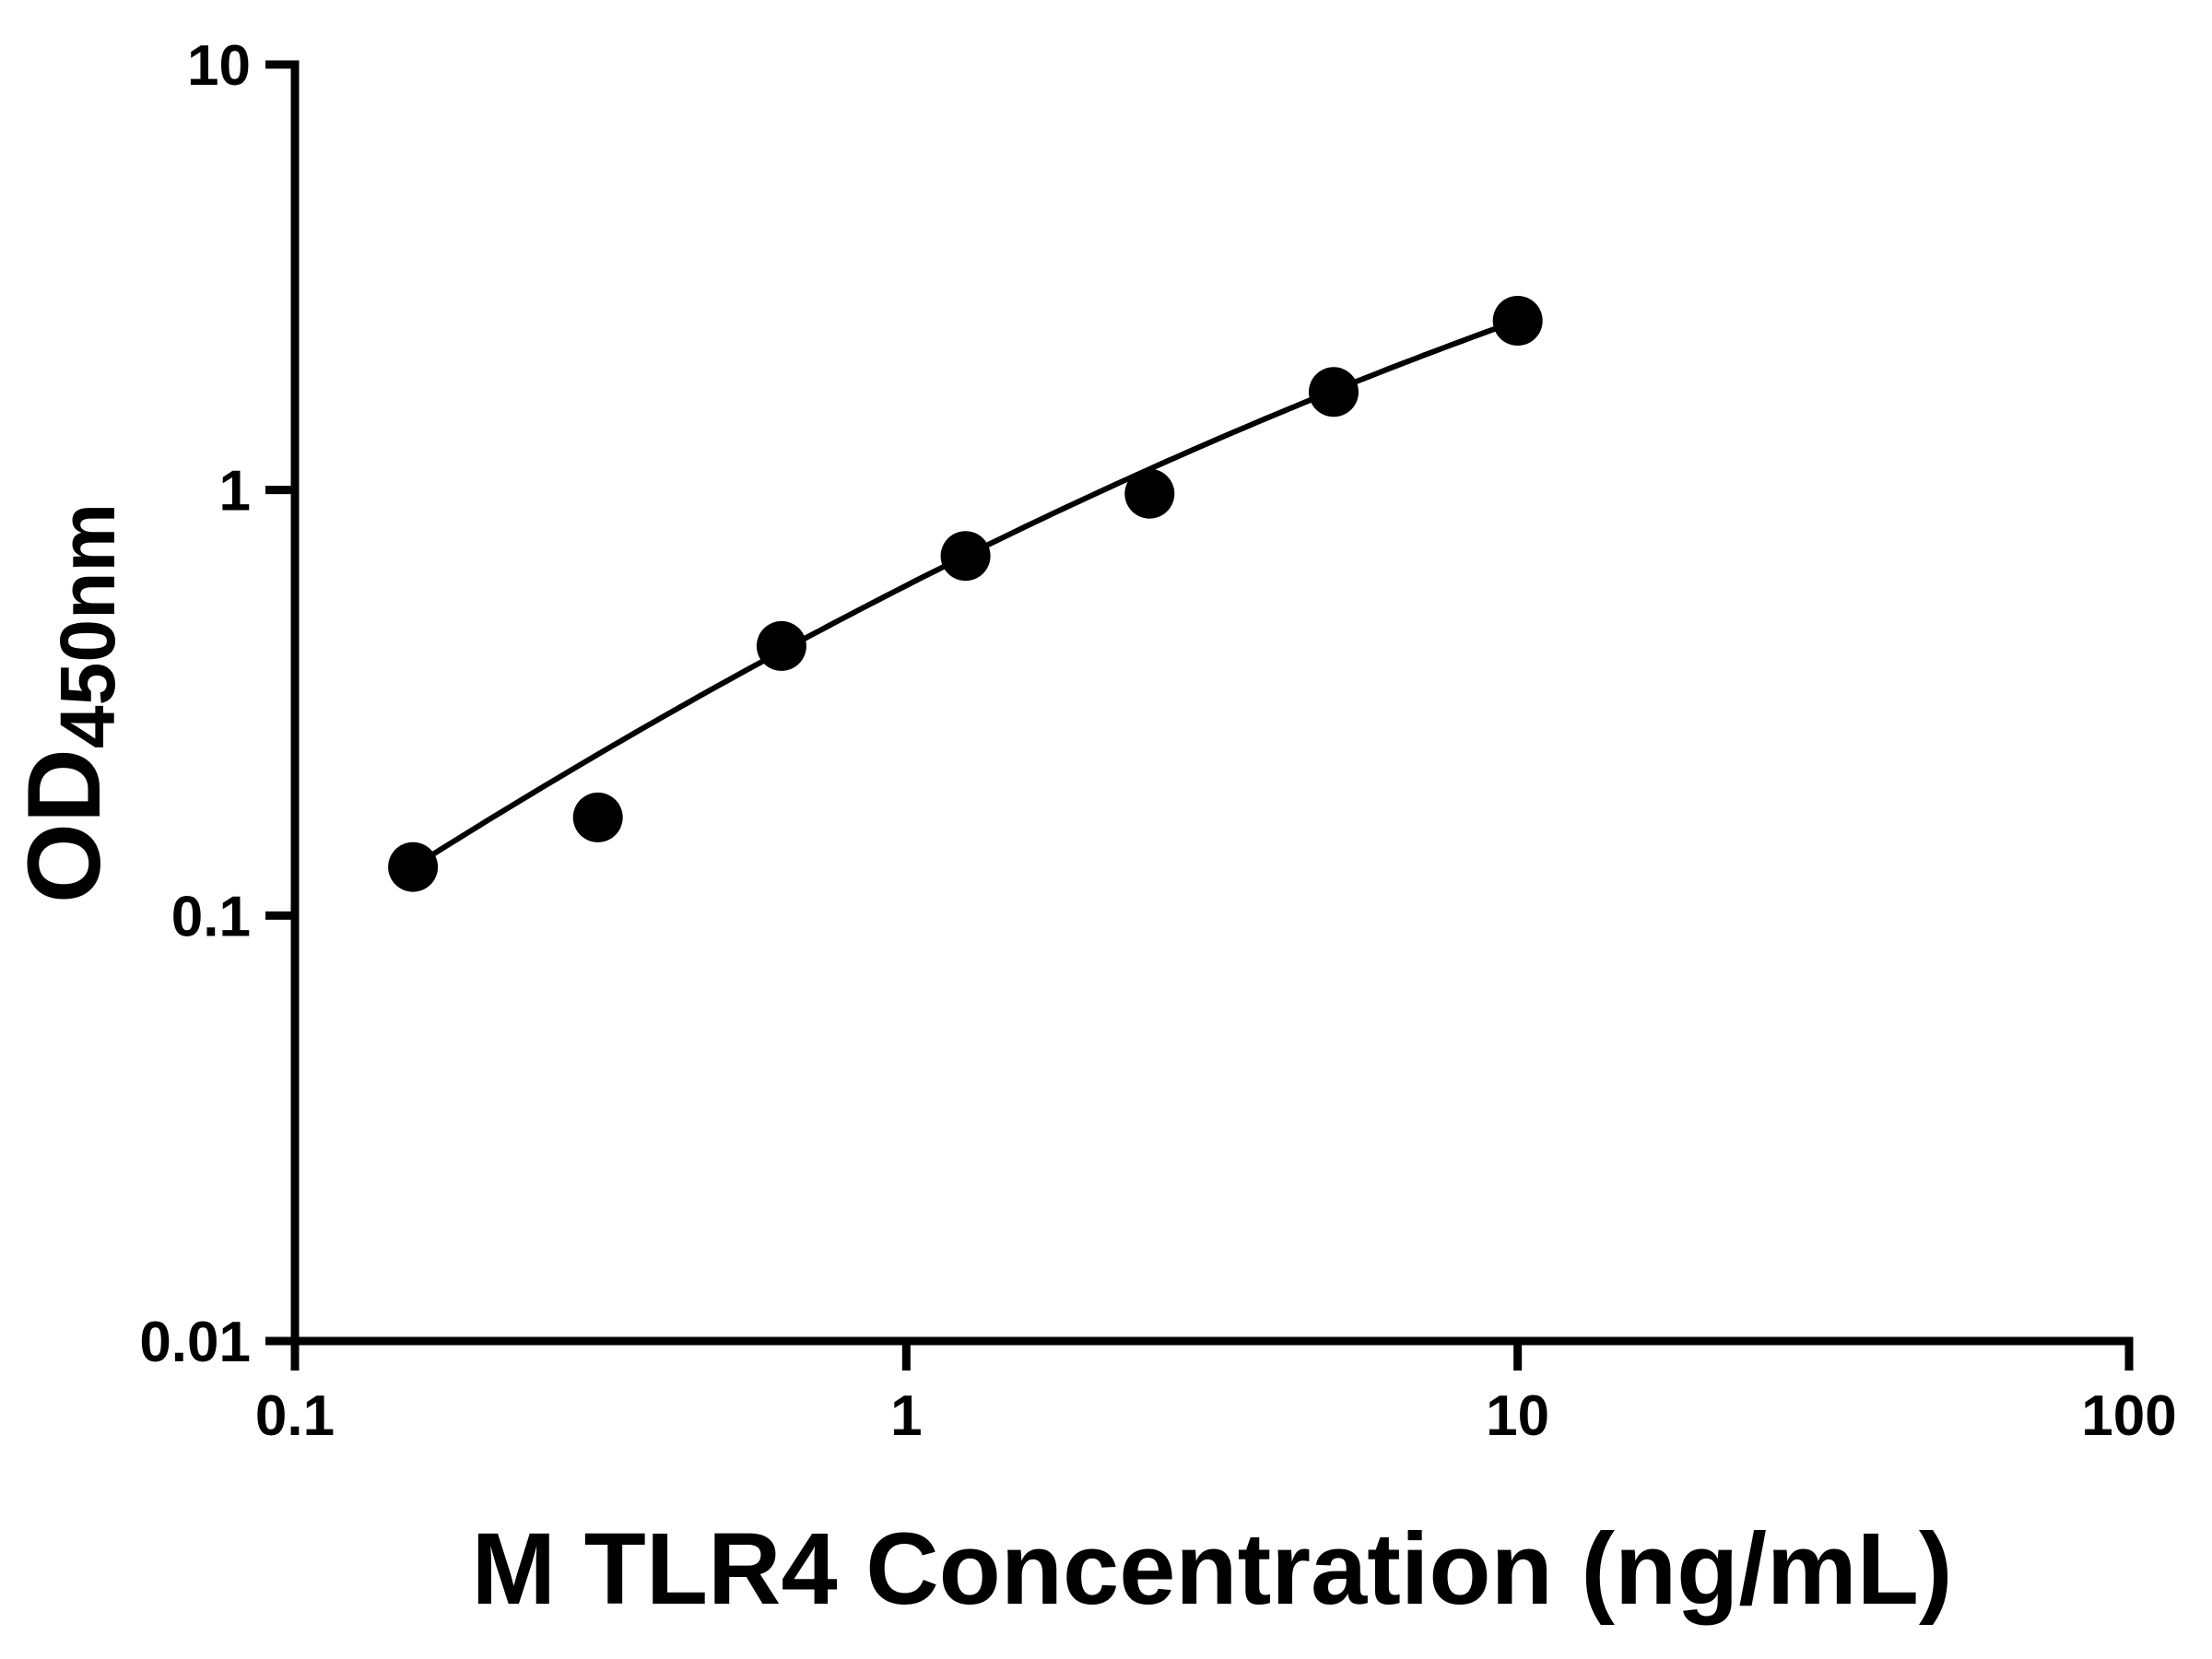 This screenshot has width=2212, height=1659. What do you see at coordinates (2128, 1416) in the screenshot?
I see `x-tick-label: 100` at bounding box center [2128, 1416].